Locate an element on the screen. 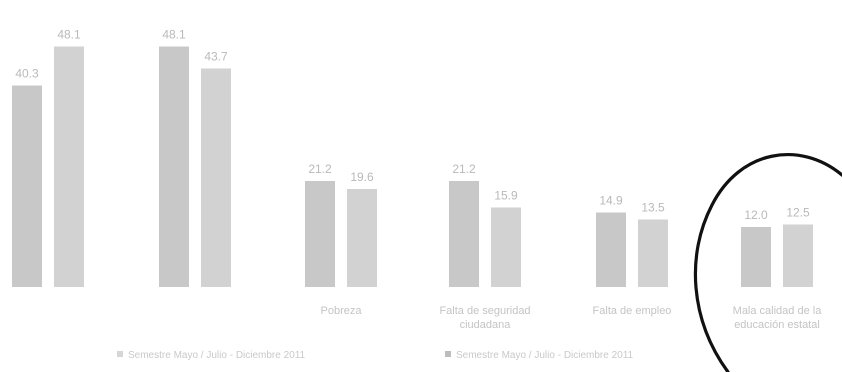 The width and height of the screenshot is (842, 372). bar-s2-c5 is located at coordinates (653, 253).